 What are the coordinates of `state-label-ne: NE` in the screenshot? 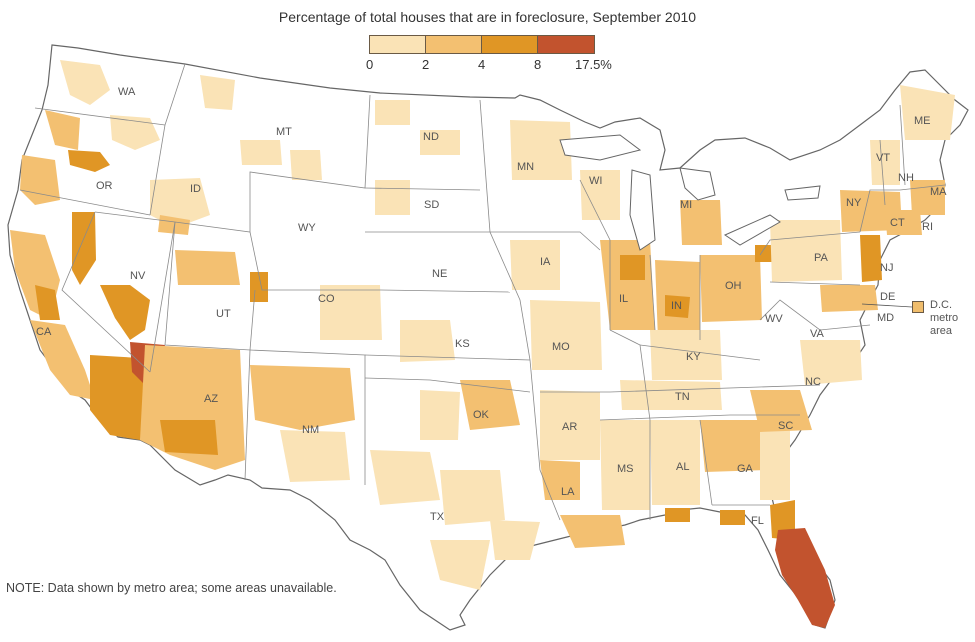 It's located at (439, 274).